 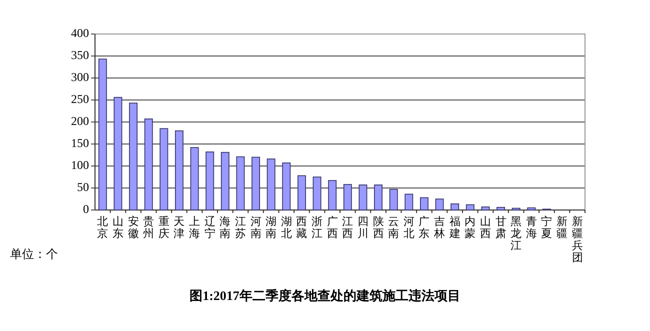 What do you see at coordinates (286, 228) in the screenshot?
I see `x-tick-label: 湖北` at bounding box center [286, 228].